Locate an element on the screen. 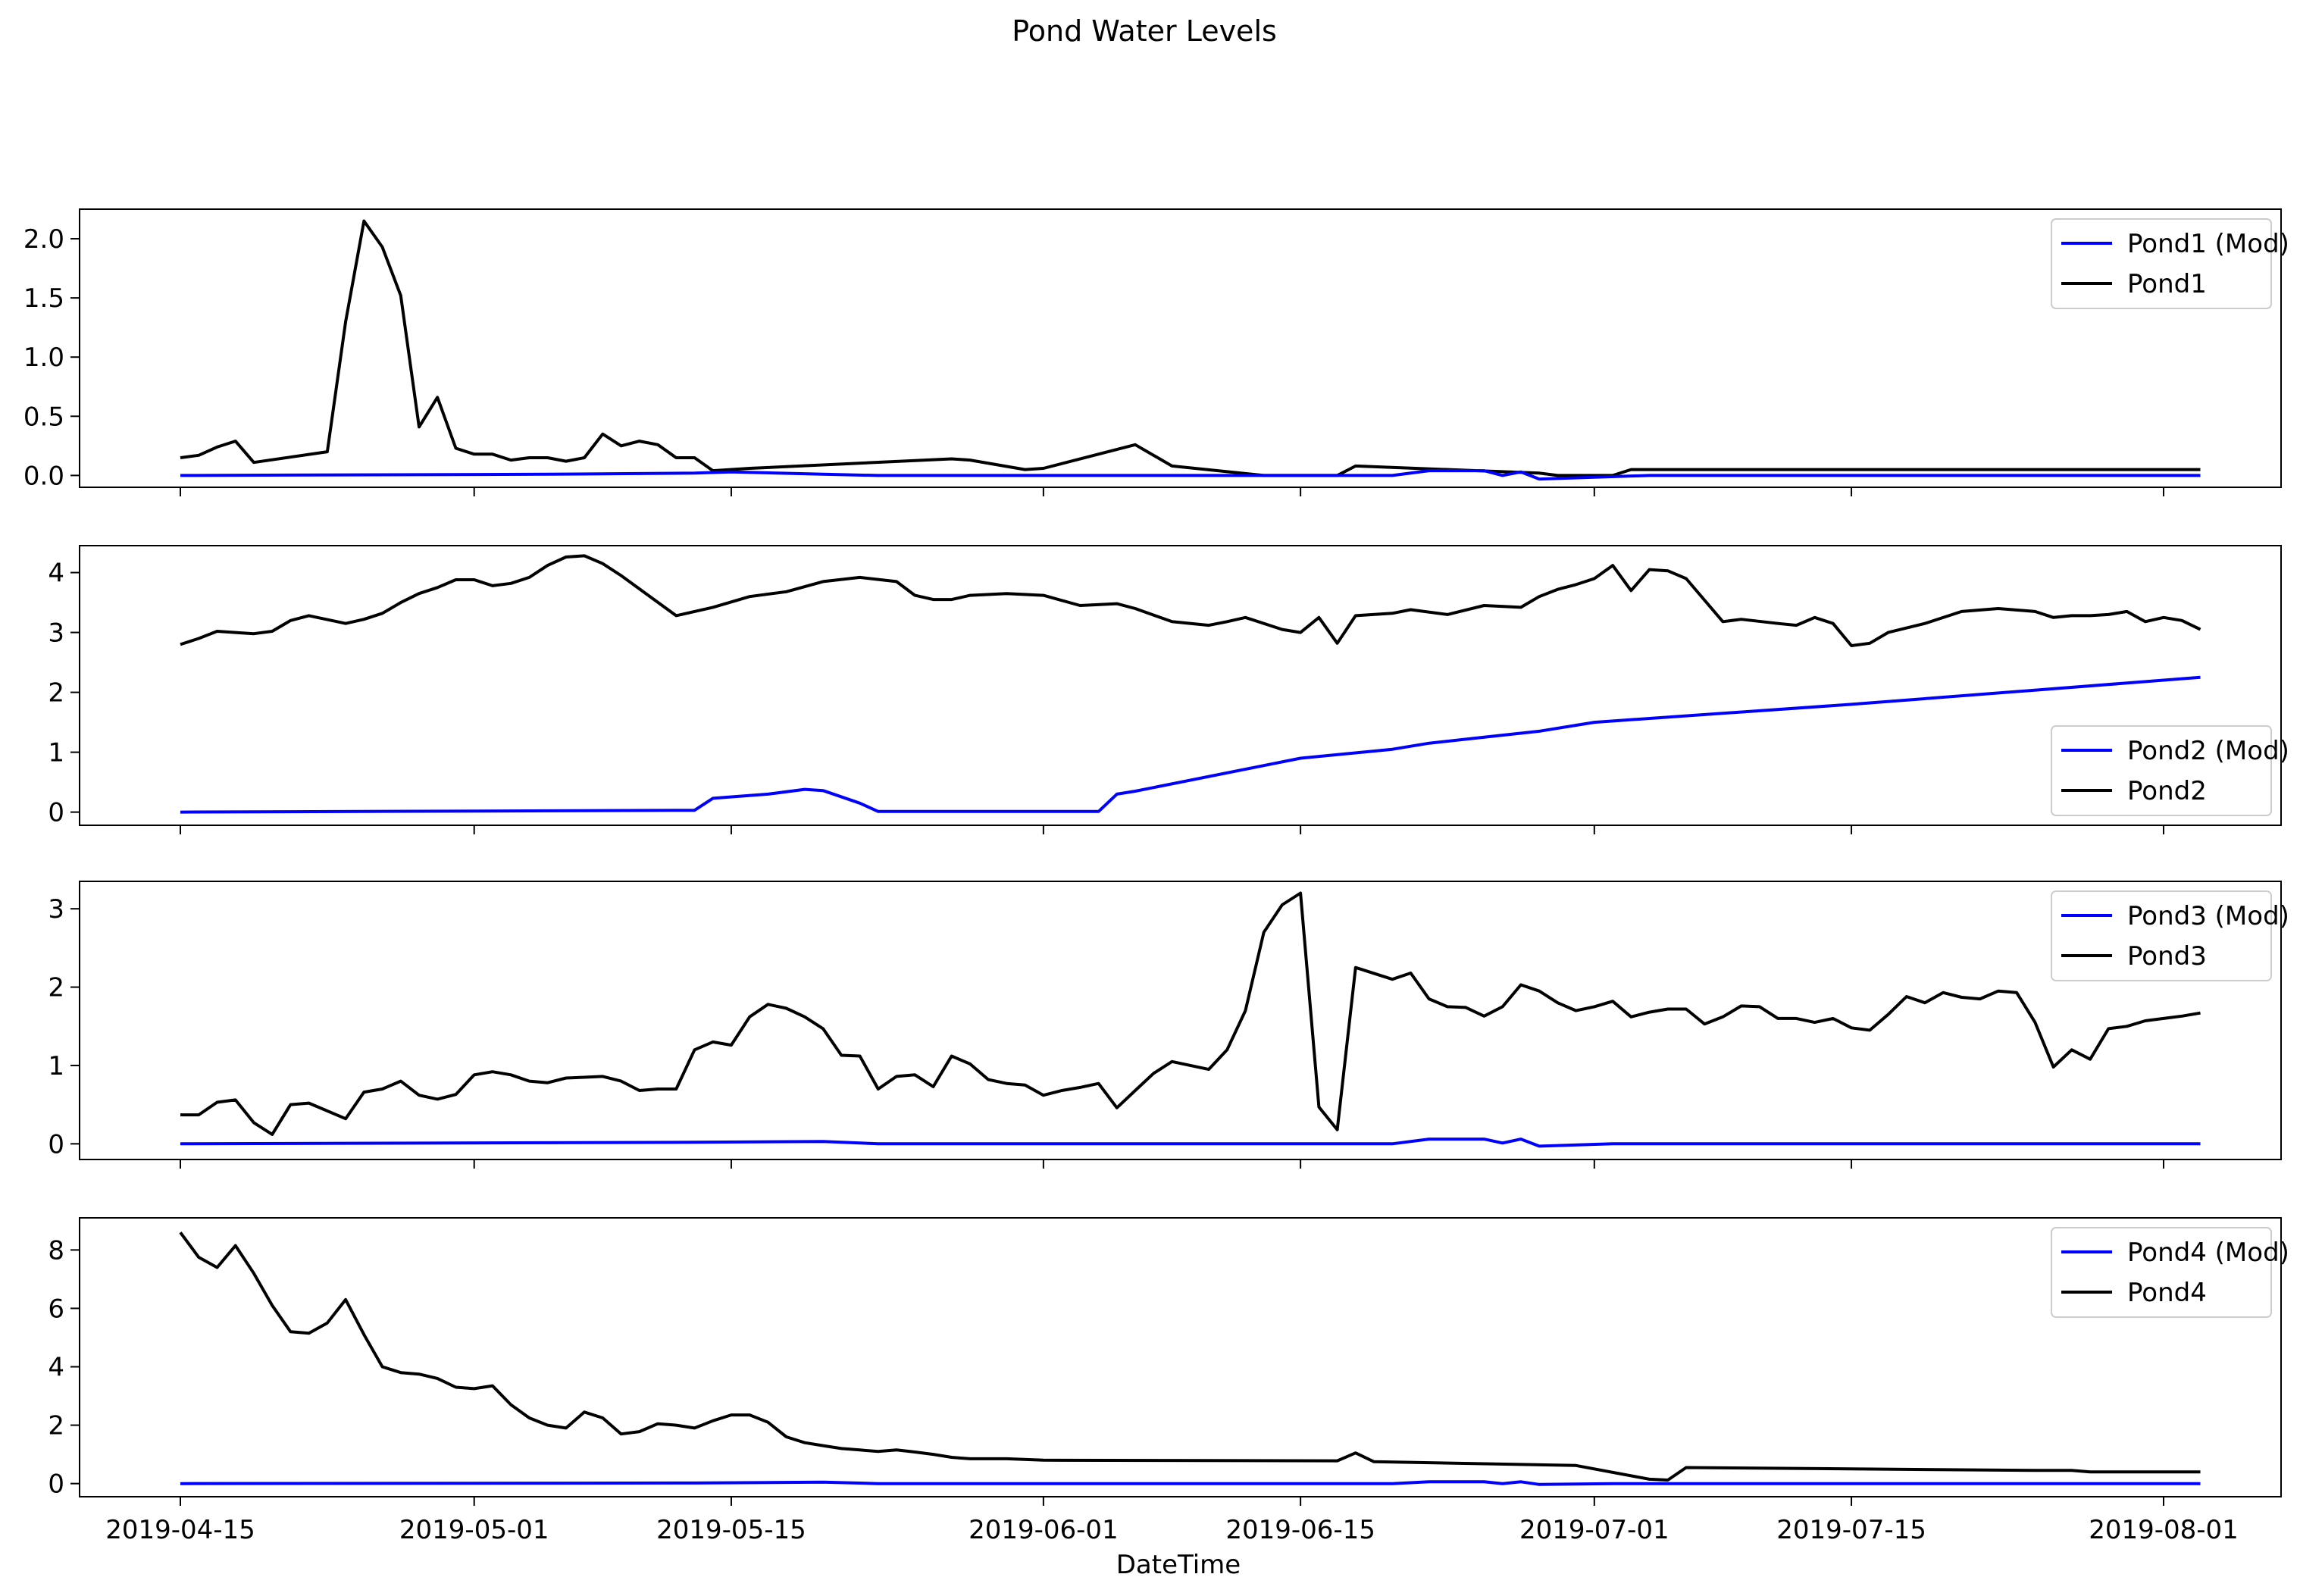  legend-label: Pond2 (Mod) is located at coordinates (2208, 751).